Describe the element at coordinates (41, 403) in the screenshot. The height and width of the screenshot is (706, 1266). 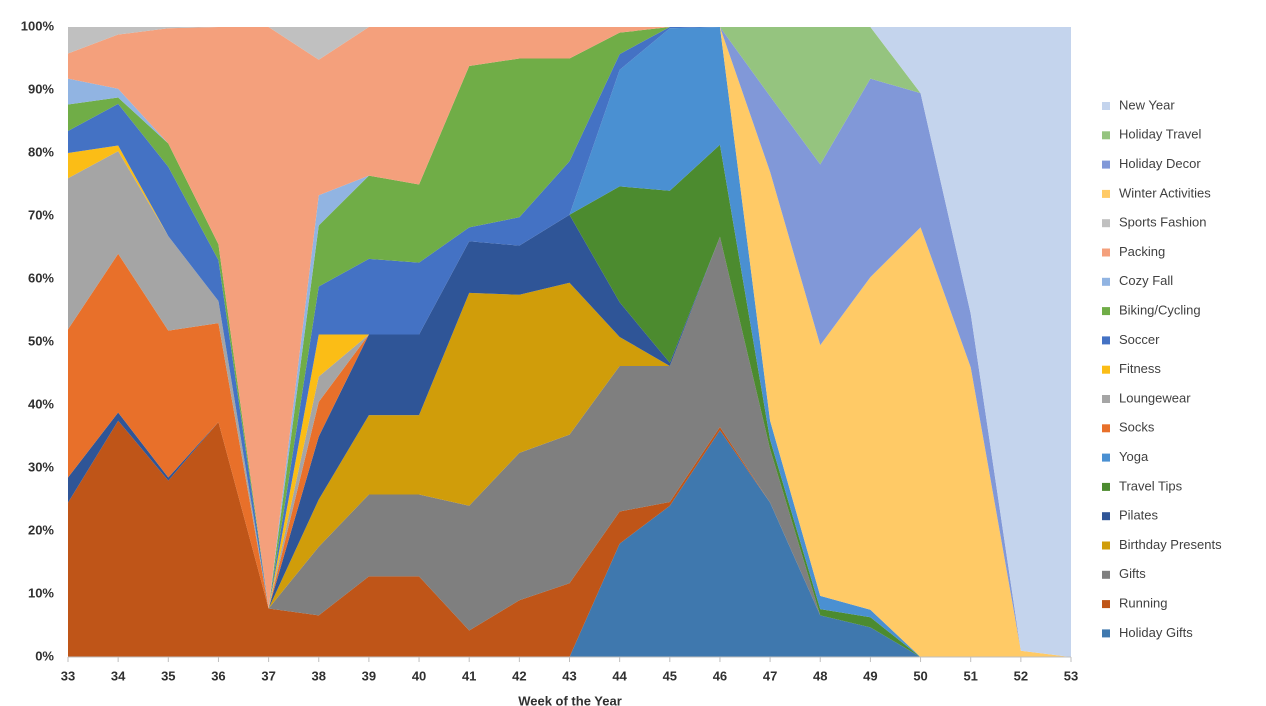
I see `y-tick-label: 40%` at that location.